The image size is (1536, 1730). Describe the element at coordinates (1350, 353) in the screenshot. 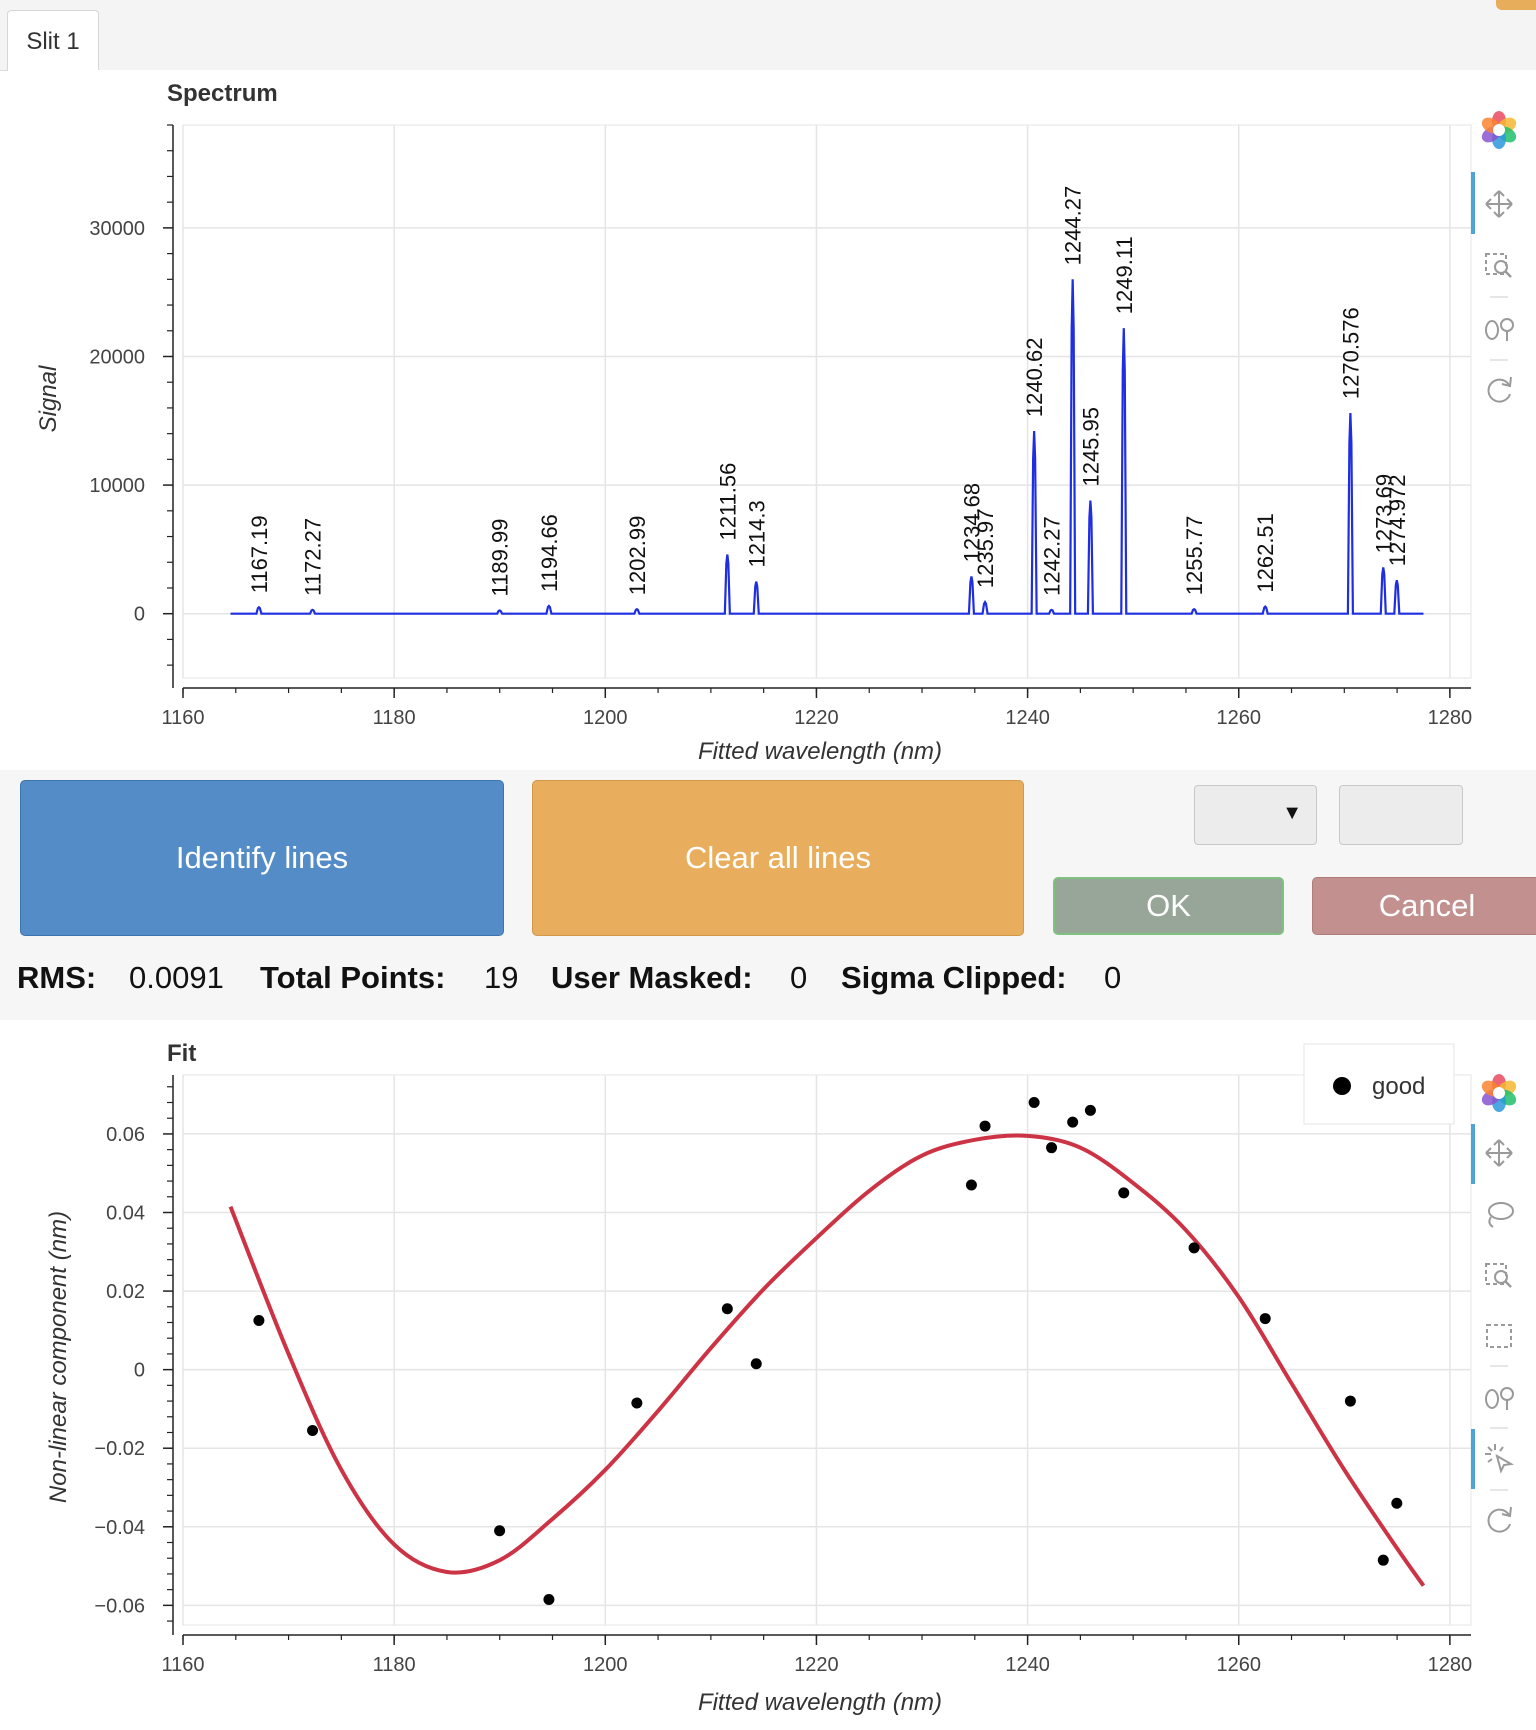

I see `peak-label: 1270.576` at that location.